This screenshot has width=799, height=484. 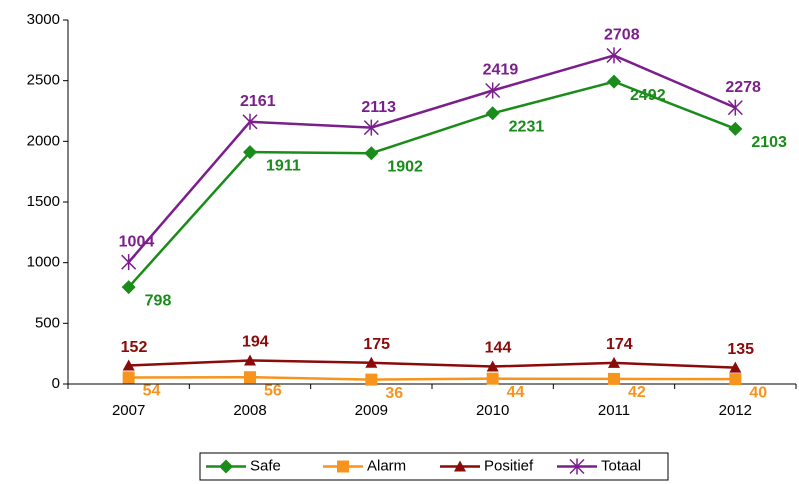 What do you see at coordinates (743, 87) in the screenshot?
I see `data-label: 2278` at bounding box center [743, 87].